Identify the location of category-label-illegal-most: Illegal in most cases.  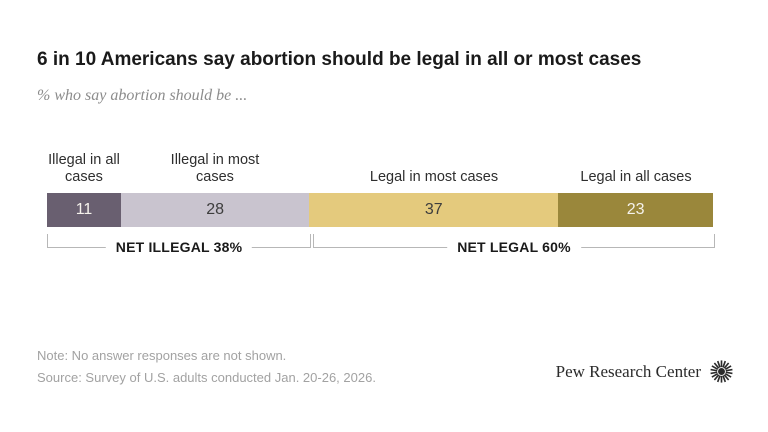
(215, 168).